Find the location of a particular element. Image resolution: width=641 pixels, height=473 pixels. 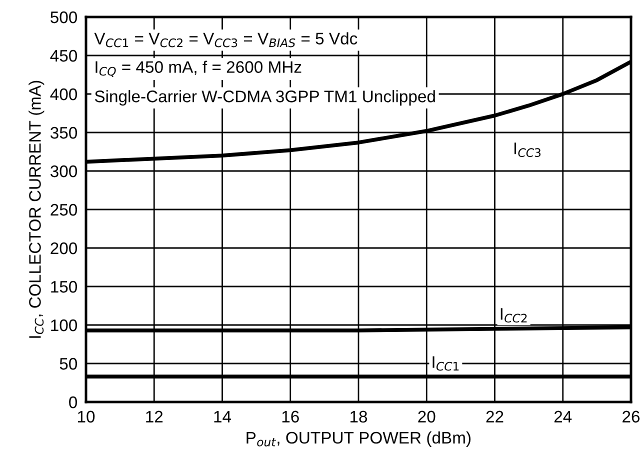

y-tick-label: 250 is located at coordinates (64, 210).